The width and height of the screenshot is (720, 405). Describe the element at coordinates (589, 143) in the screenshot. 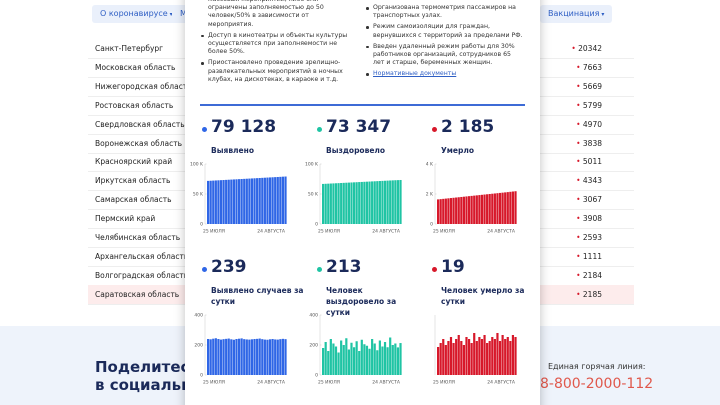

I see `region-value: 3838` at that location.